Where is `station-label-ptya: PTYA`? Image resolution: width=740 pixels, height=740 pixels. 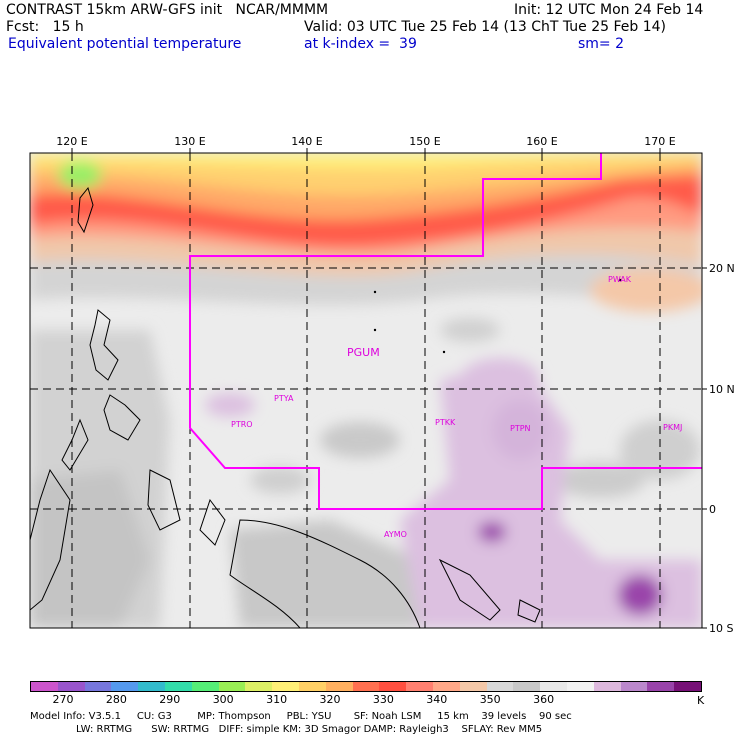
station-label-ptya: PTYA is located at coordinates (284, 398).